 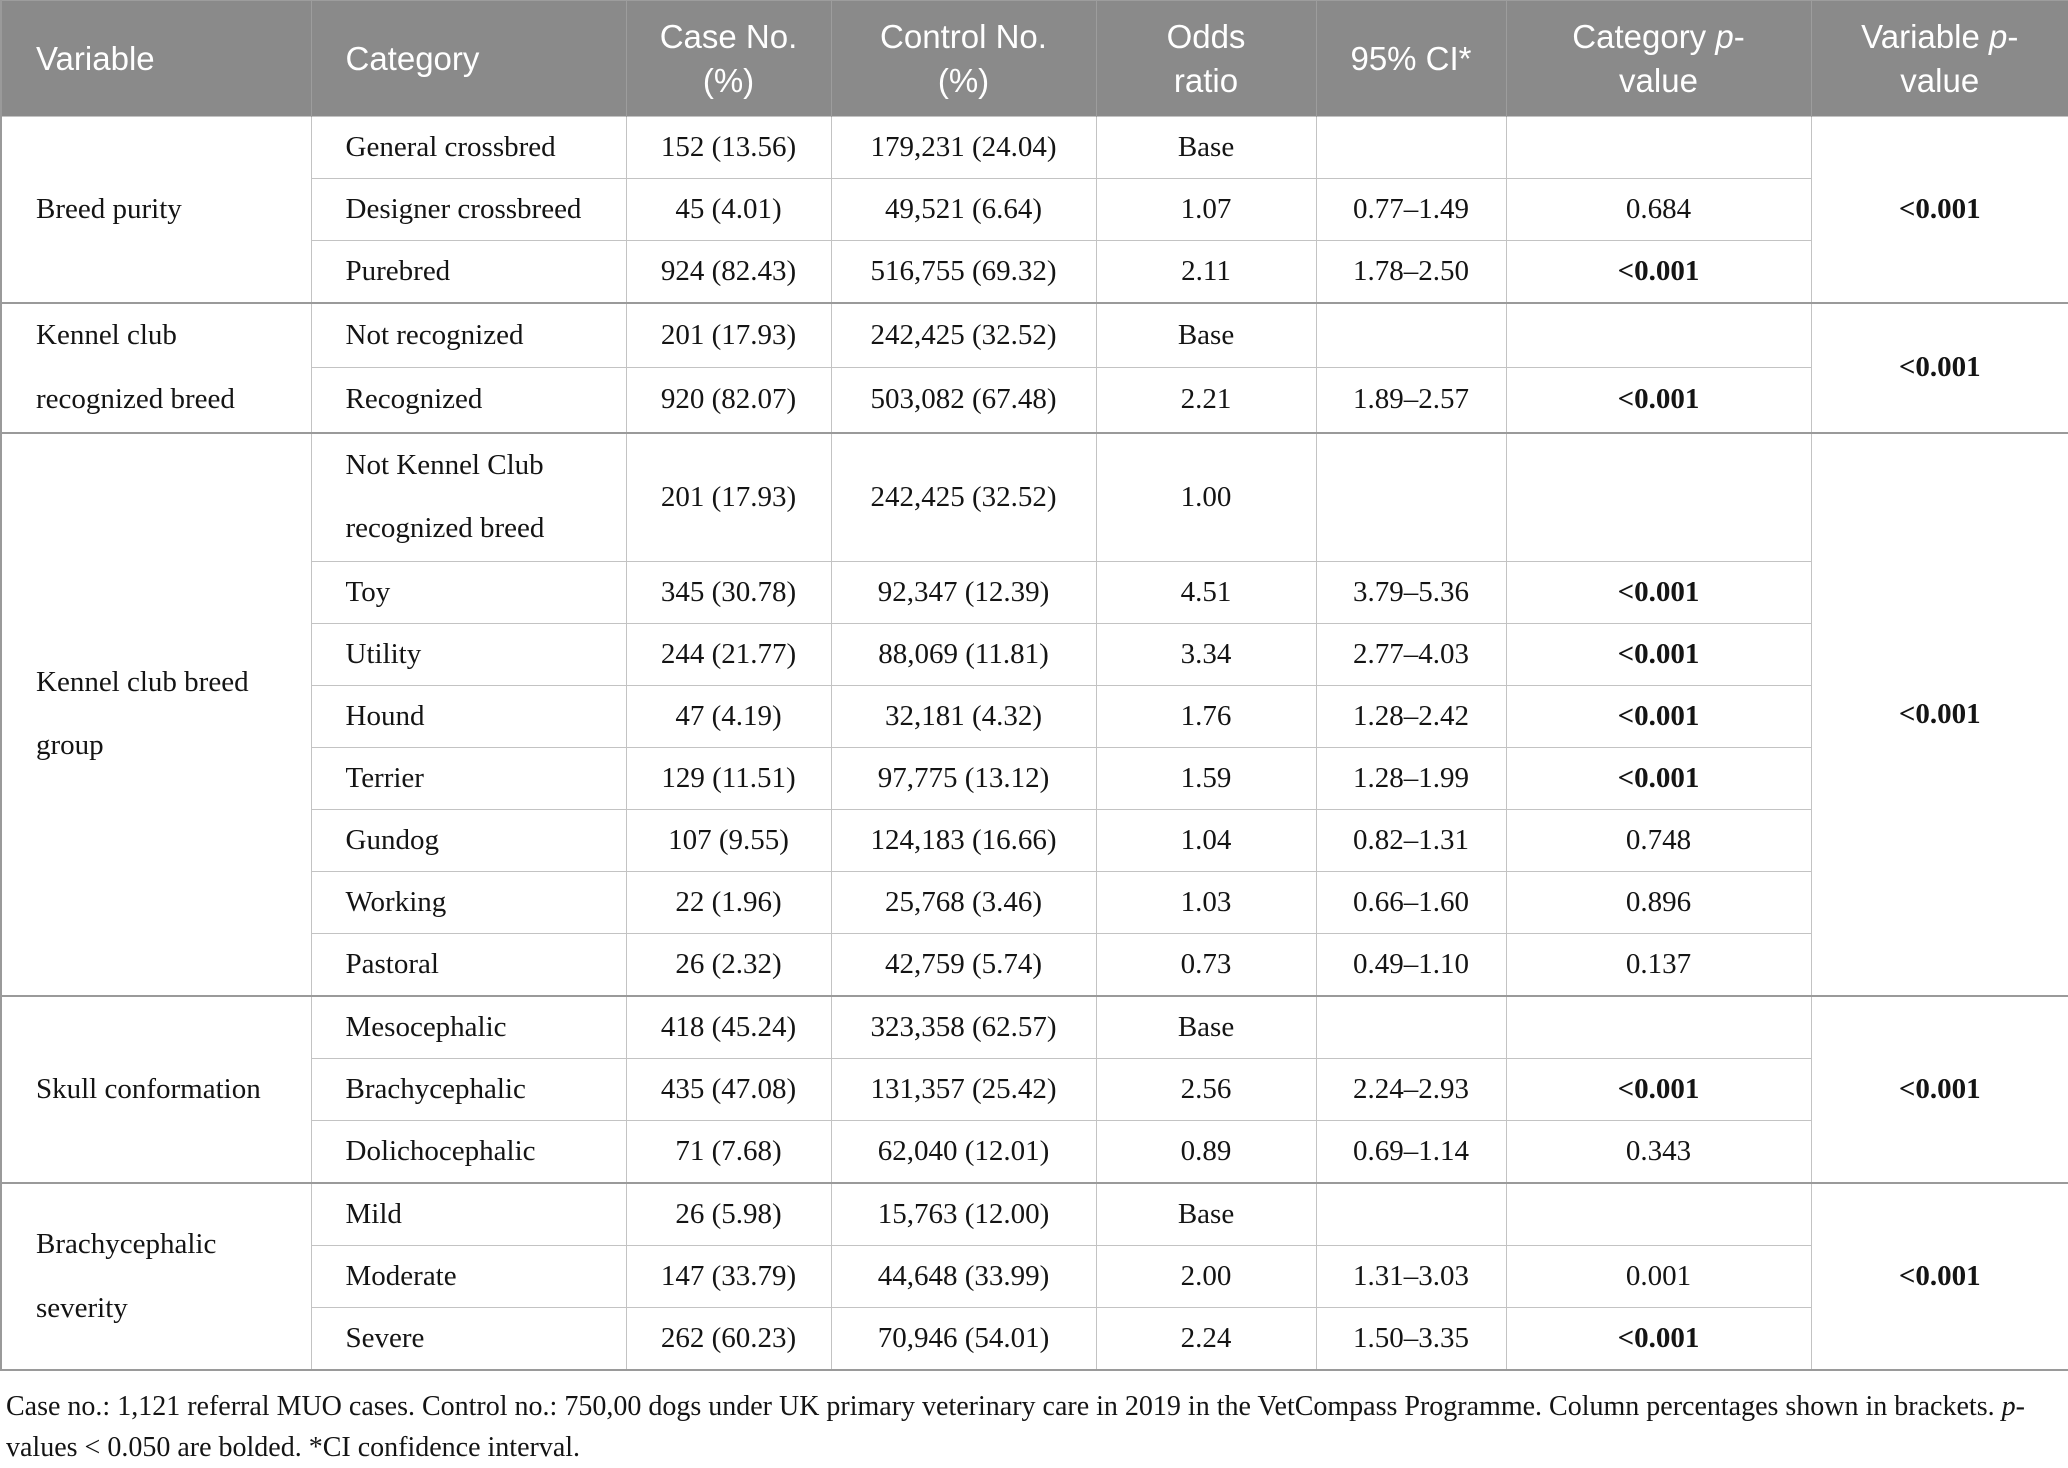 I want to click on col-header-odds-ratio: Odds ratio, so click(x=1206, y=59).